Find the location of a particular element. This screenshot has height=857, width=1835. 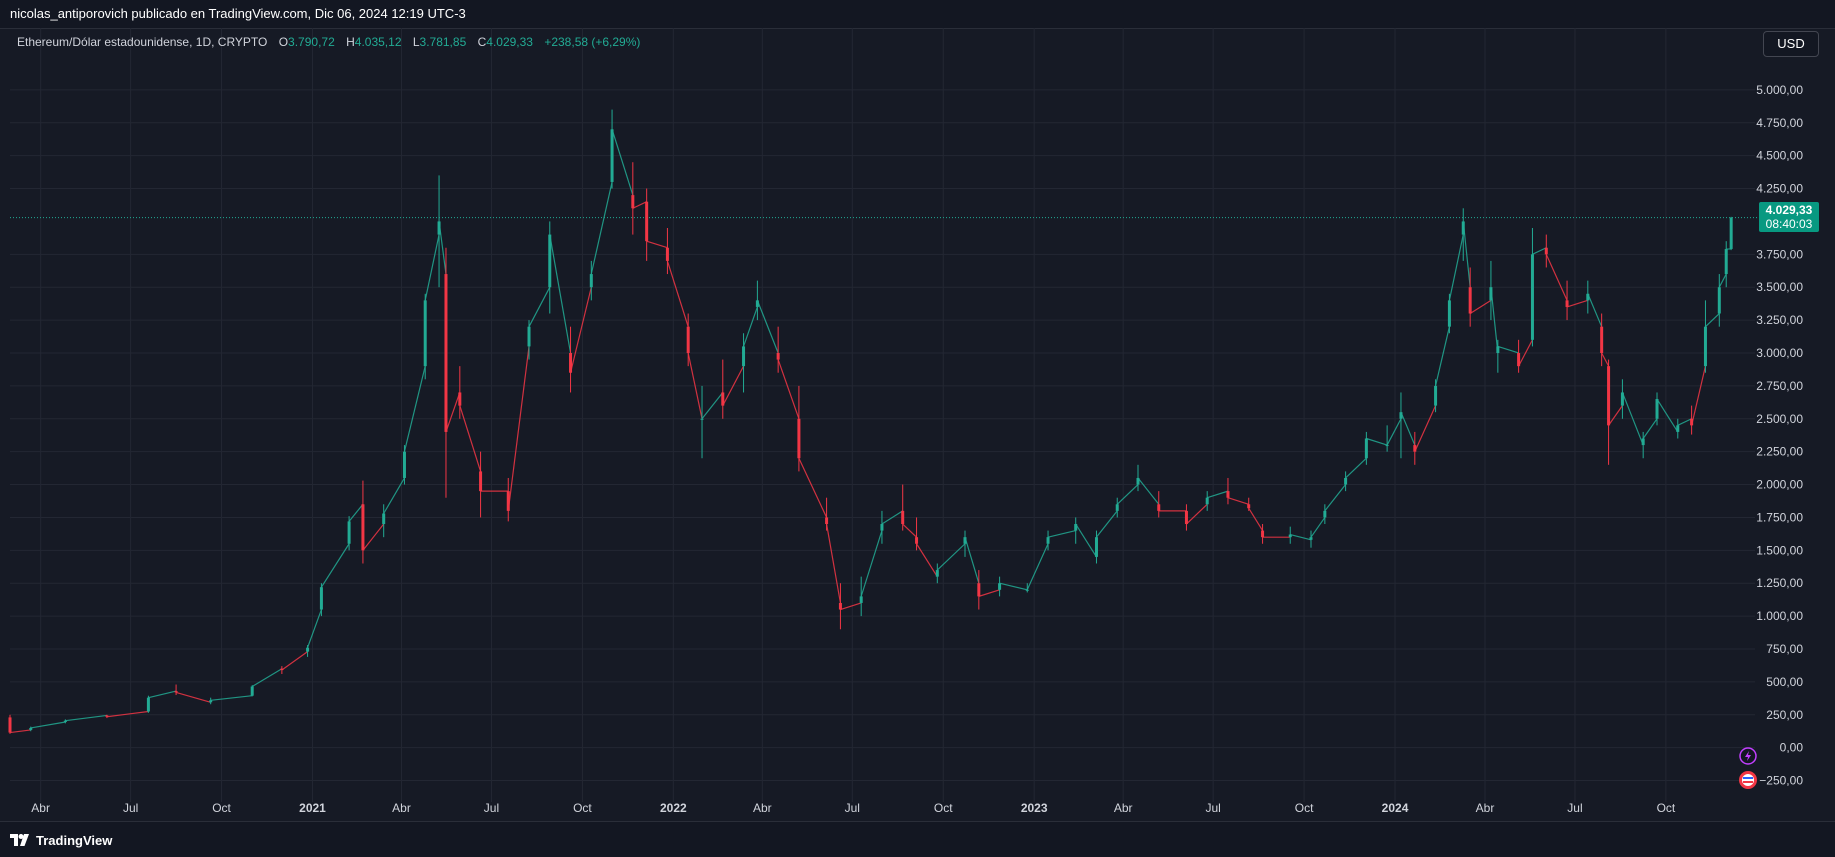

time-tick-label: Abr is located at coordinates (401, 808).